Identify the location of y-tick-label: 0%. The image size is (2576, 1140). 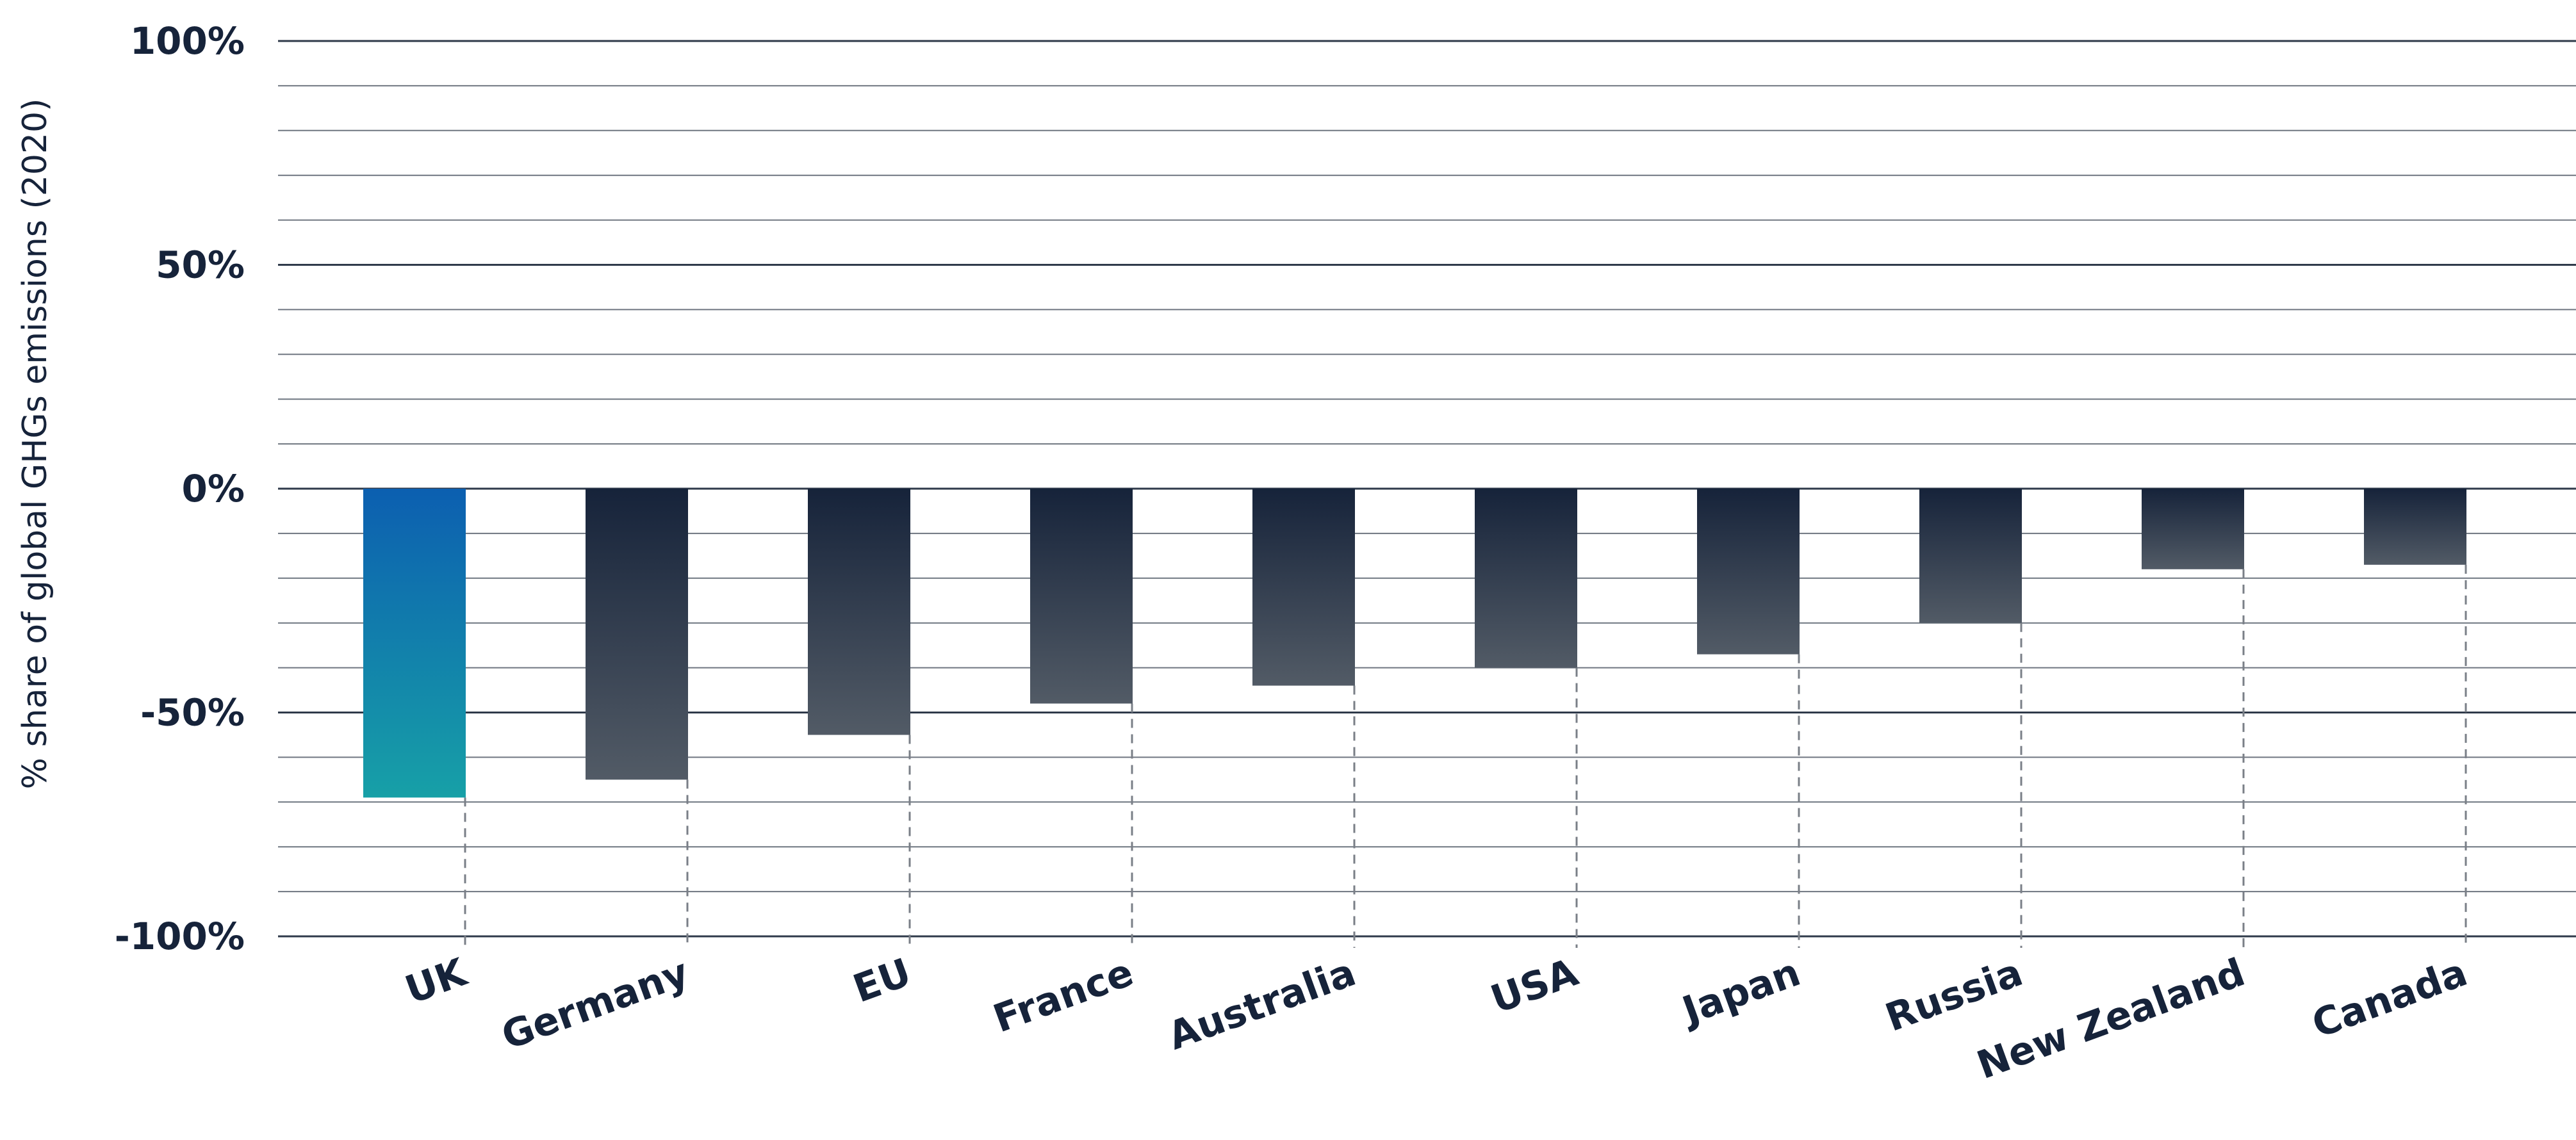
(213, 488).